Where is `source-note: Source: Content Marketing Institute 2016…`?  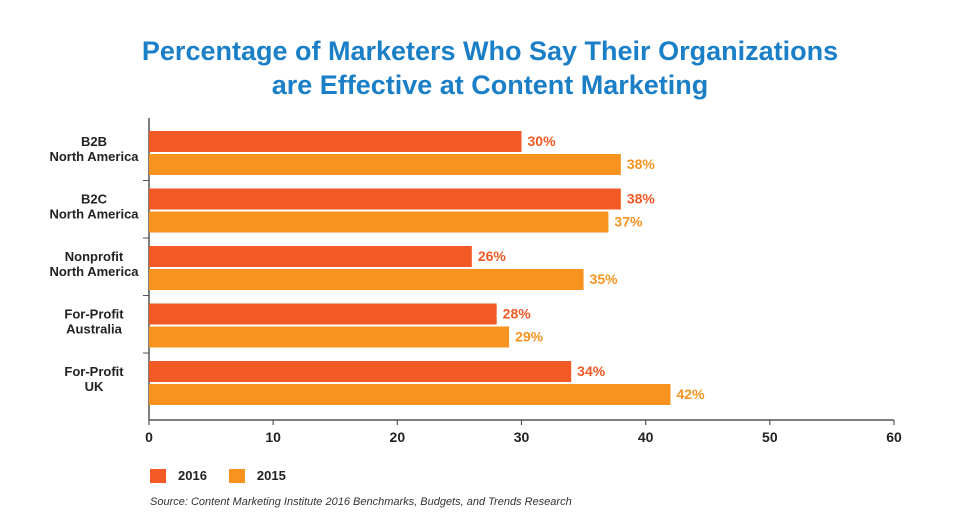
source-note: Source: Content Marketing Institute 2016… is located at coordinates (361, 502).